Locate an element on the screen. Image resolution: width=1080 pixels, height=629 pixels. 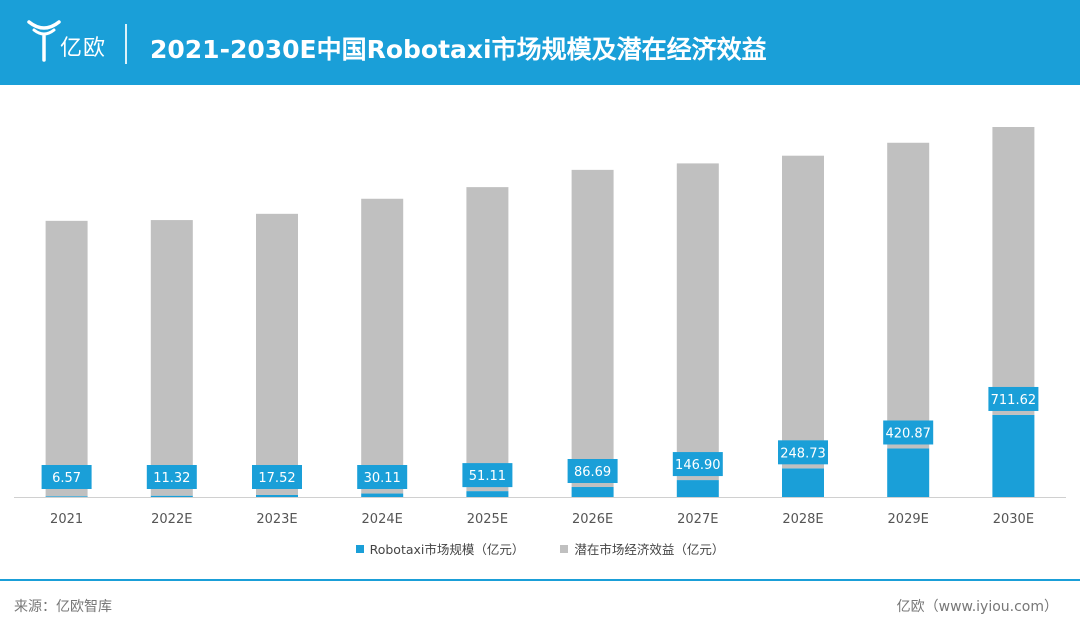
bar-robotaxi-2026E is located at coordinates (592, 492).